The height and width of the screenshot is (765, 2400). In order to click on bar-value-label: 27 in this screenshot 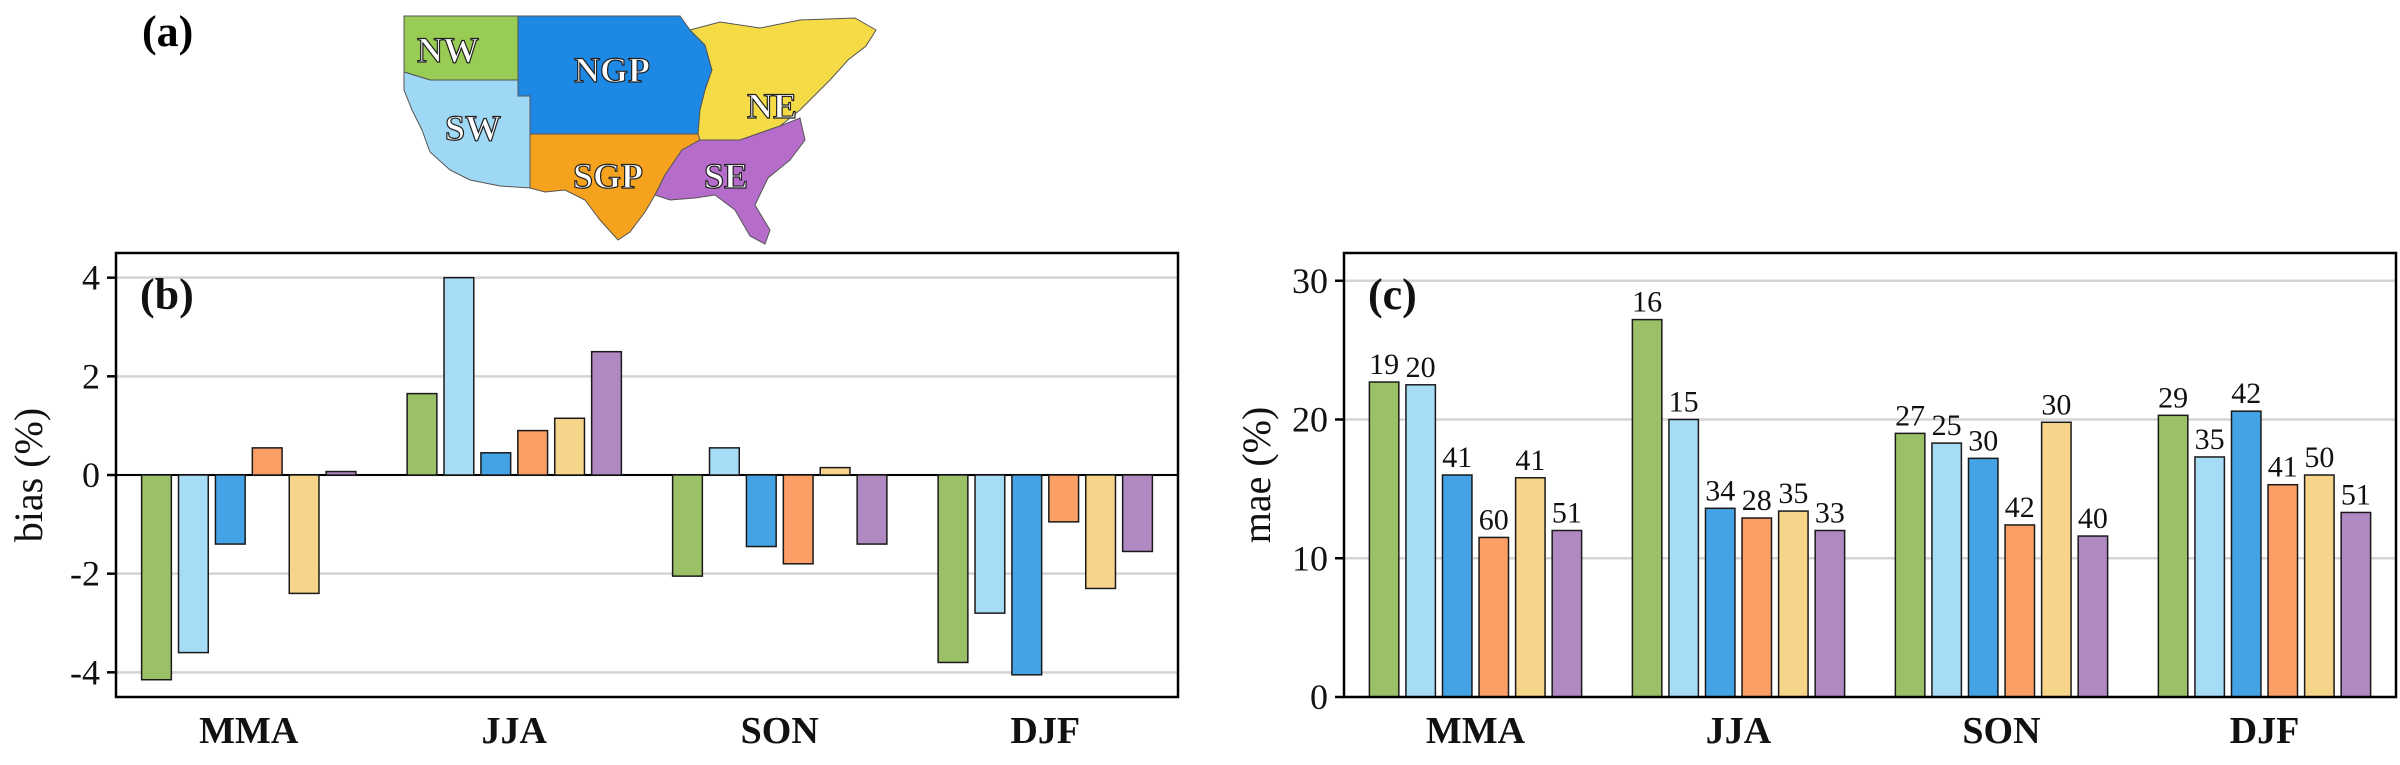, I will do `click(1910, 415)`.